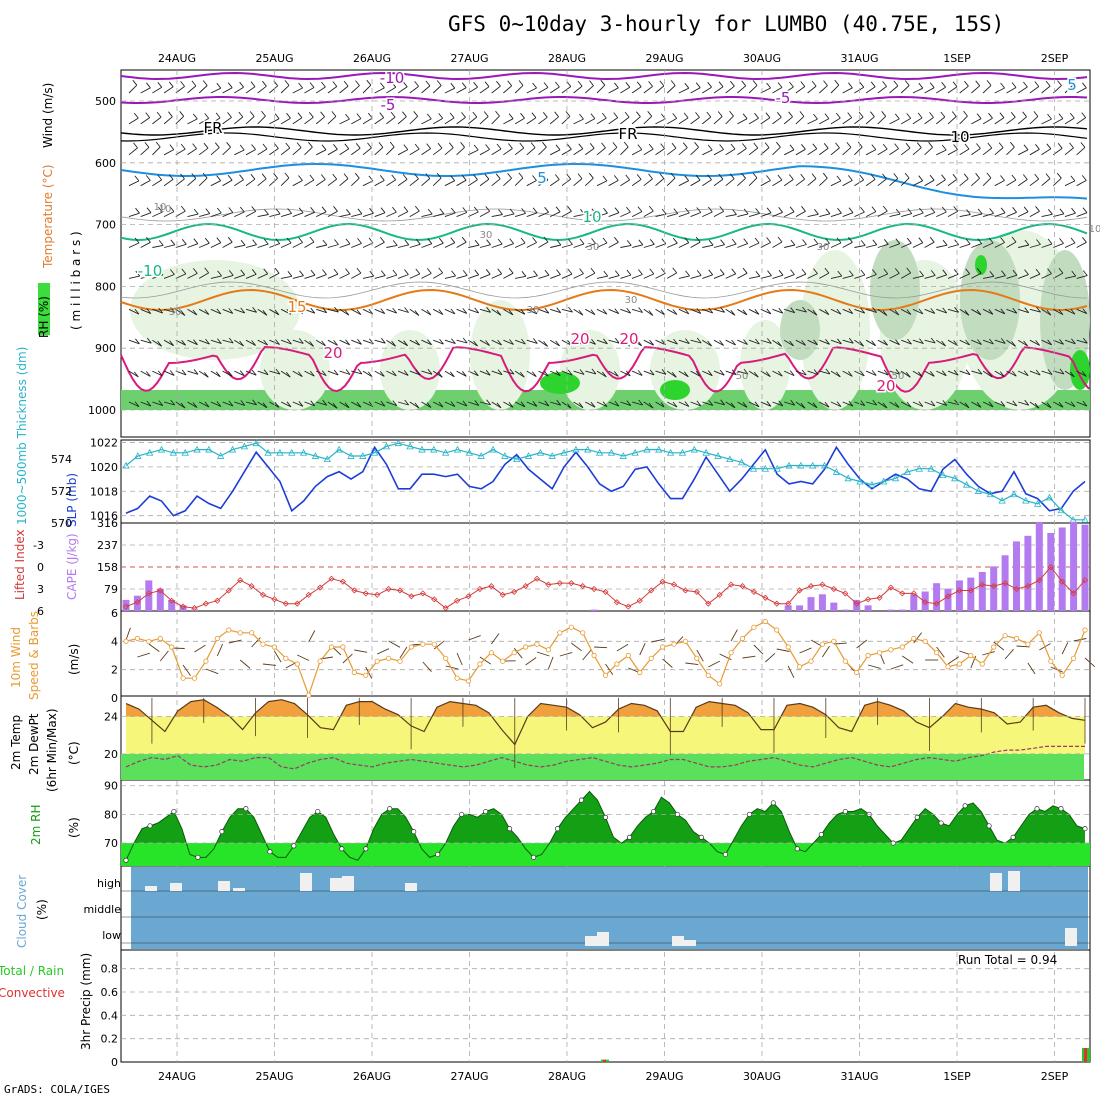 The image size is (1100, 1100). I want to click on date-label-top: 2SEP, so click(1055, 58).